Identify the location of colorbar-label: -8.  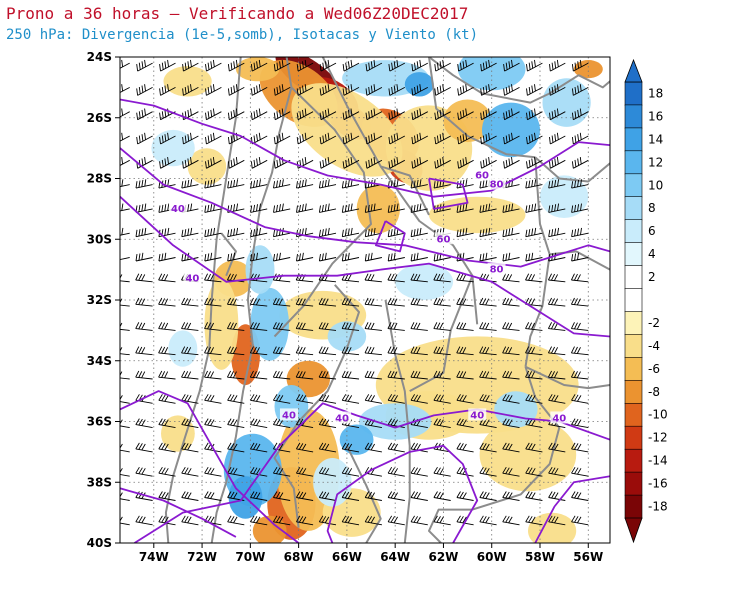
(654, 392).